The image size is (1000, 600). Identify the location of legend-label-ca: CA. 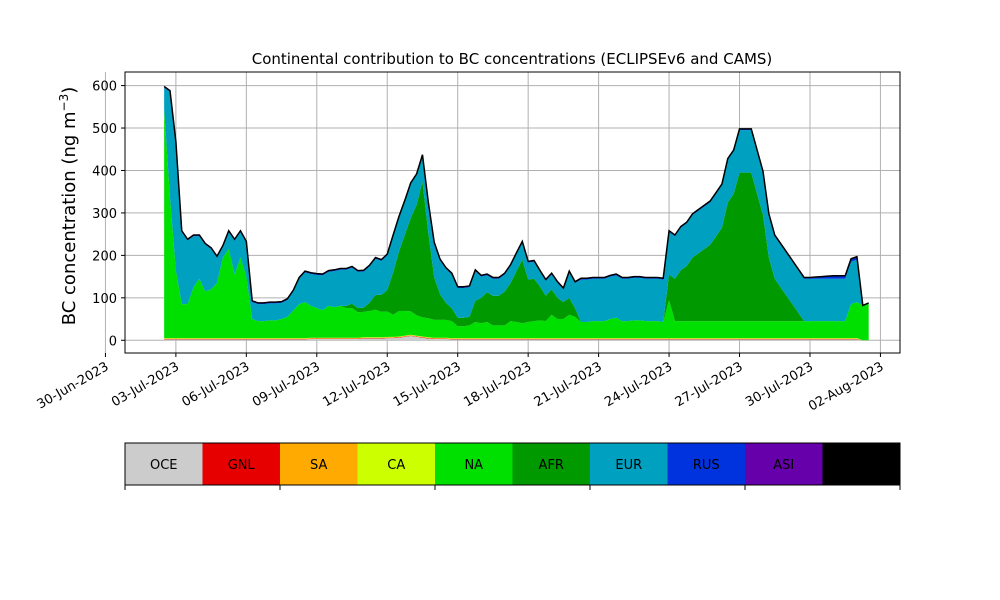
(396, 465).